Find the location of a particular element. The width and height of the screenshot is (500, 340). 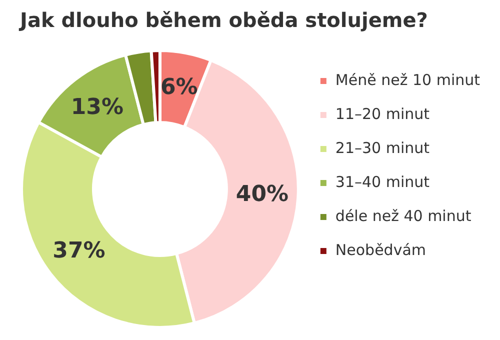

legend-label: 21–30 minut is located at coordinates (382, 147).